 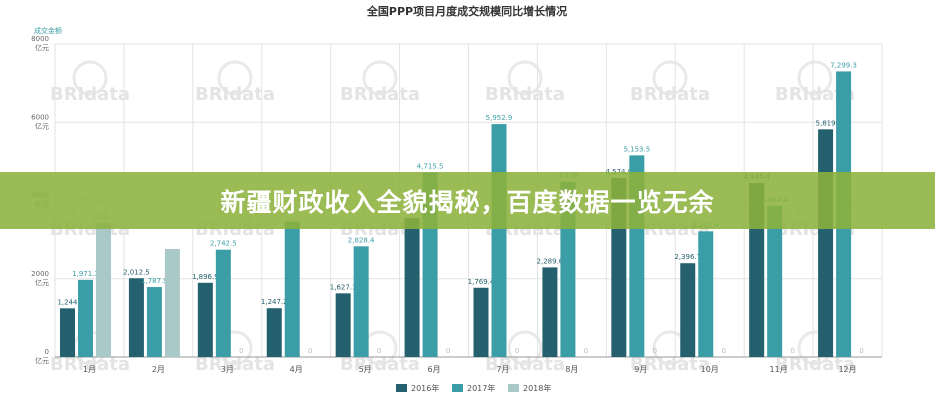 What do you see at coordinates (47, 352) in the screenshot?
I see `y-tick-label: 0` at bounding box center [47, 352].